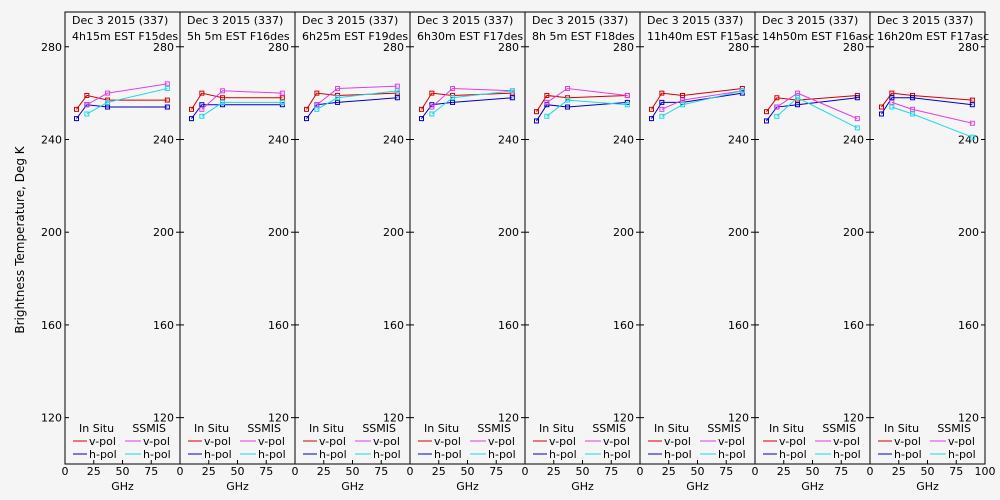  What do you see at coordinates (703, 36) in the screenshot?
I see `panel-subtitle: 11h40m EST F15asc` at bounding box center [703, 36].